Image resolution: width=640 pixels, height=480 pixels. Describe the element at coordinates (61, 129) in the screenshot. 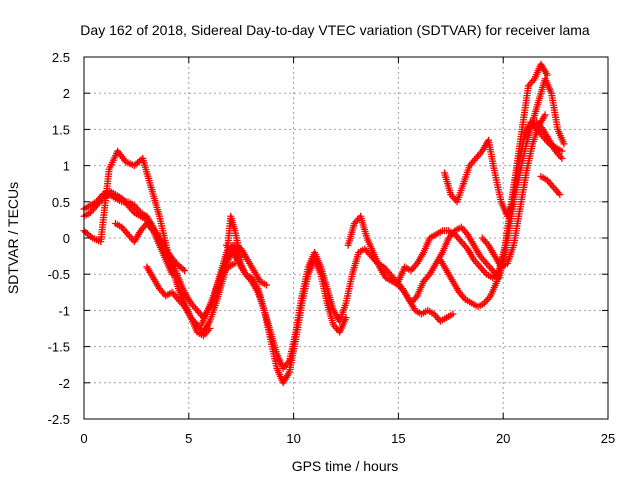

I see `y-tick-label: 1.5` at that location.